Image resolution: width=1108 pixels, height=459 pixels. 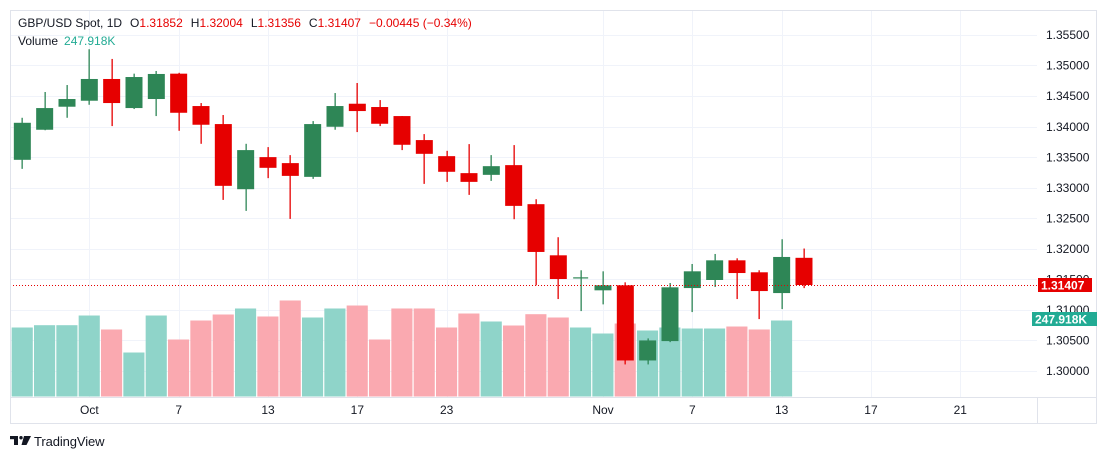 I want to click on volume-label: Volume, so click(x=38, y=41).